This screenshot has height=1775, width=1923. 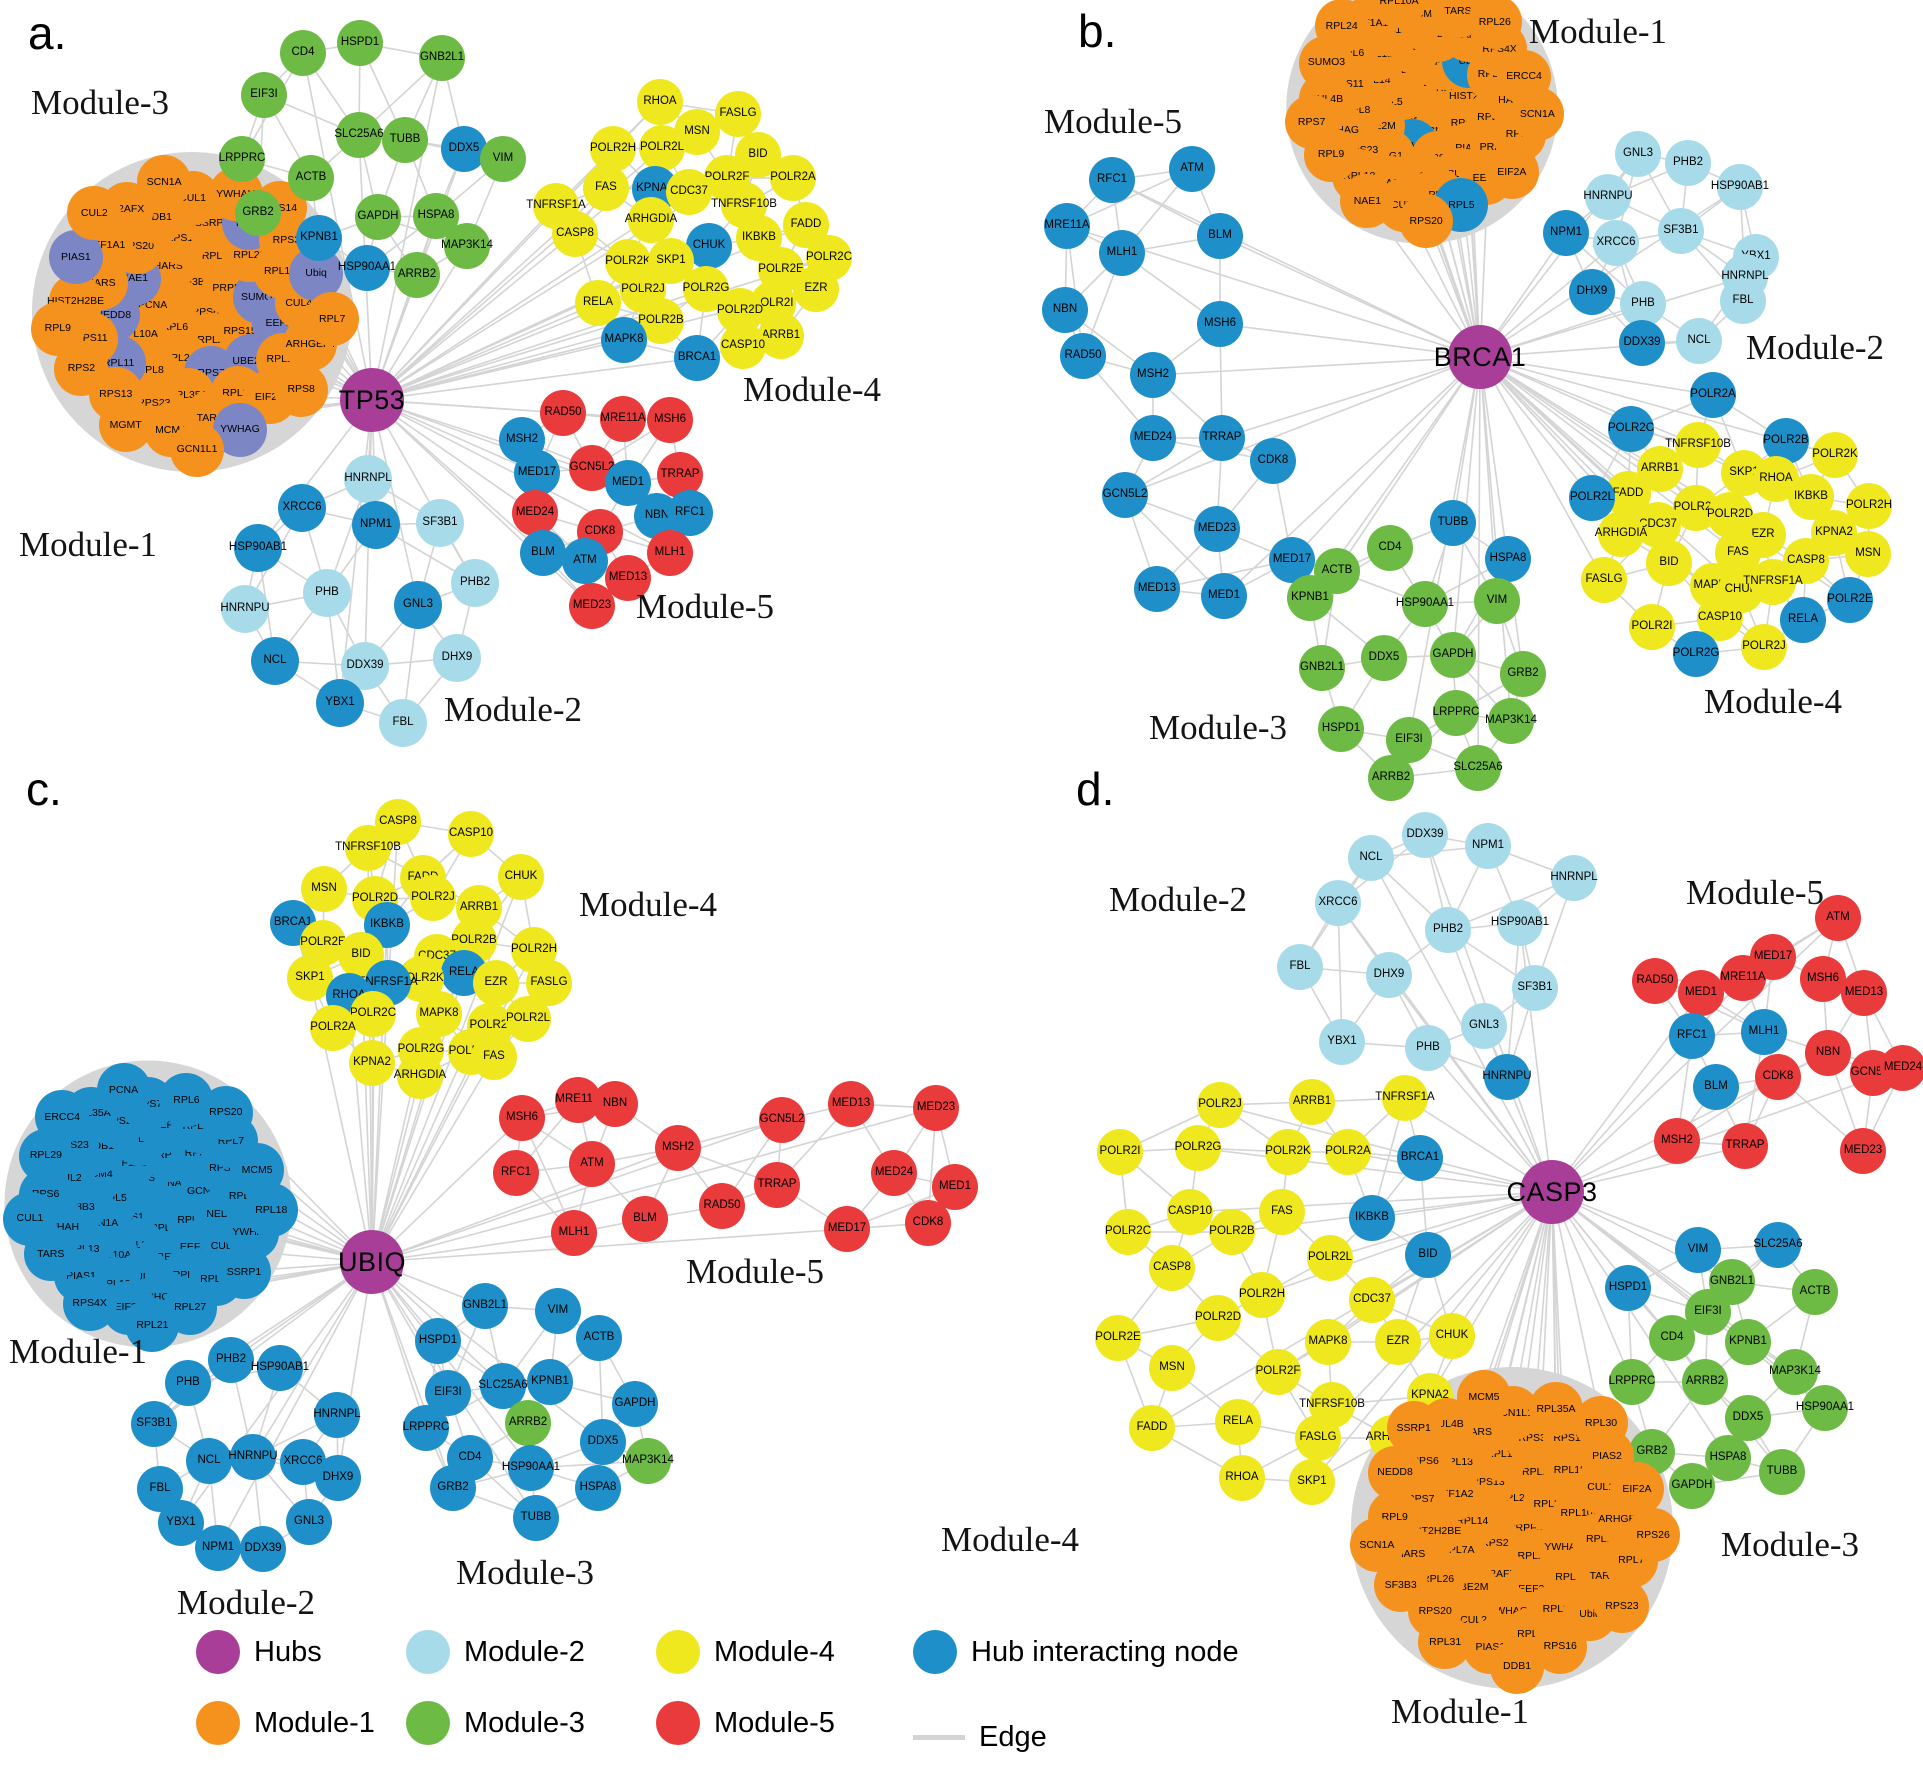 What do you see at coordinates (78, 1351) in the screenshot?
I see `module-label-c-module-1: Module-1` at bounding box center [78, 1351].